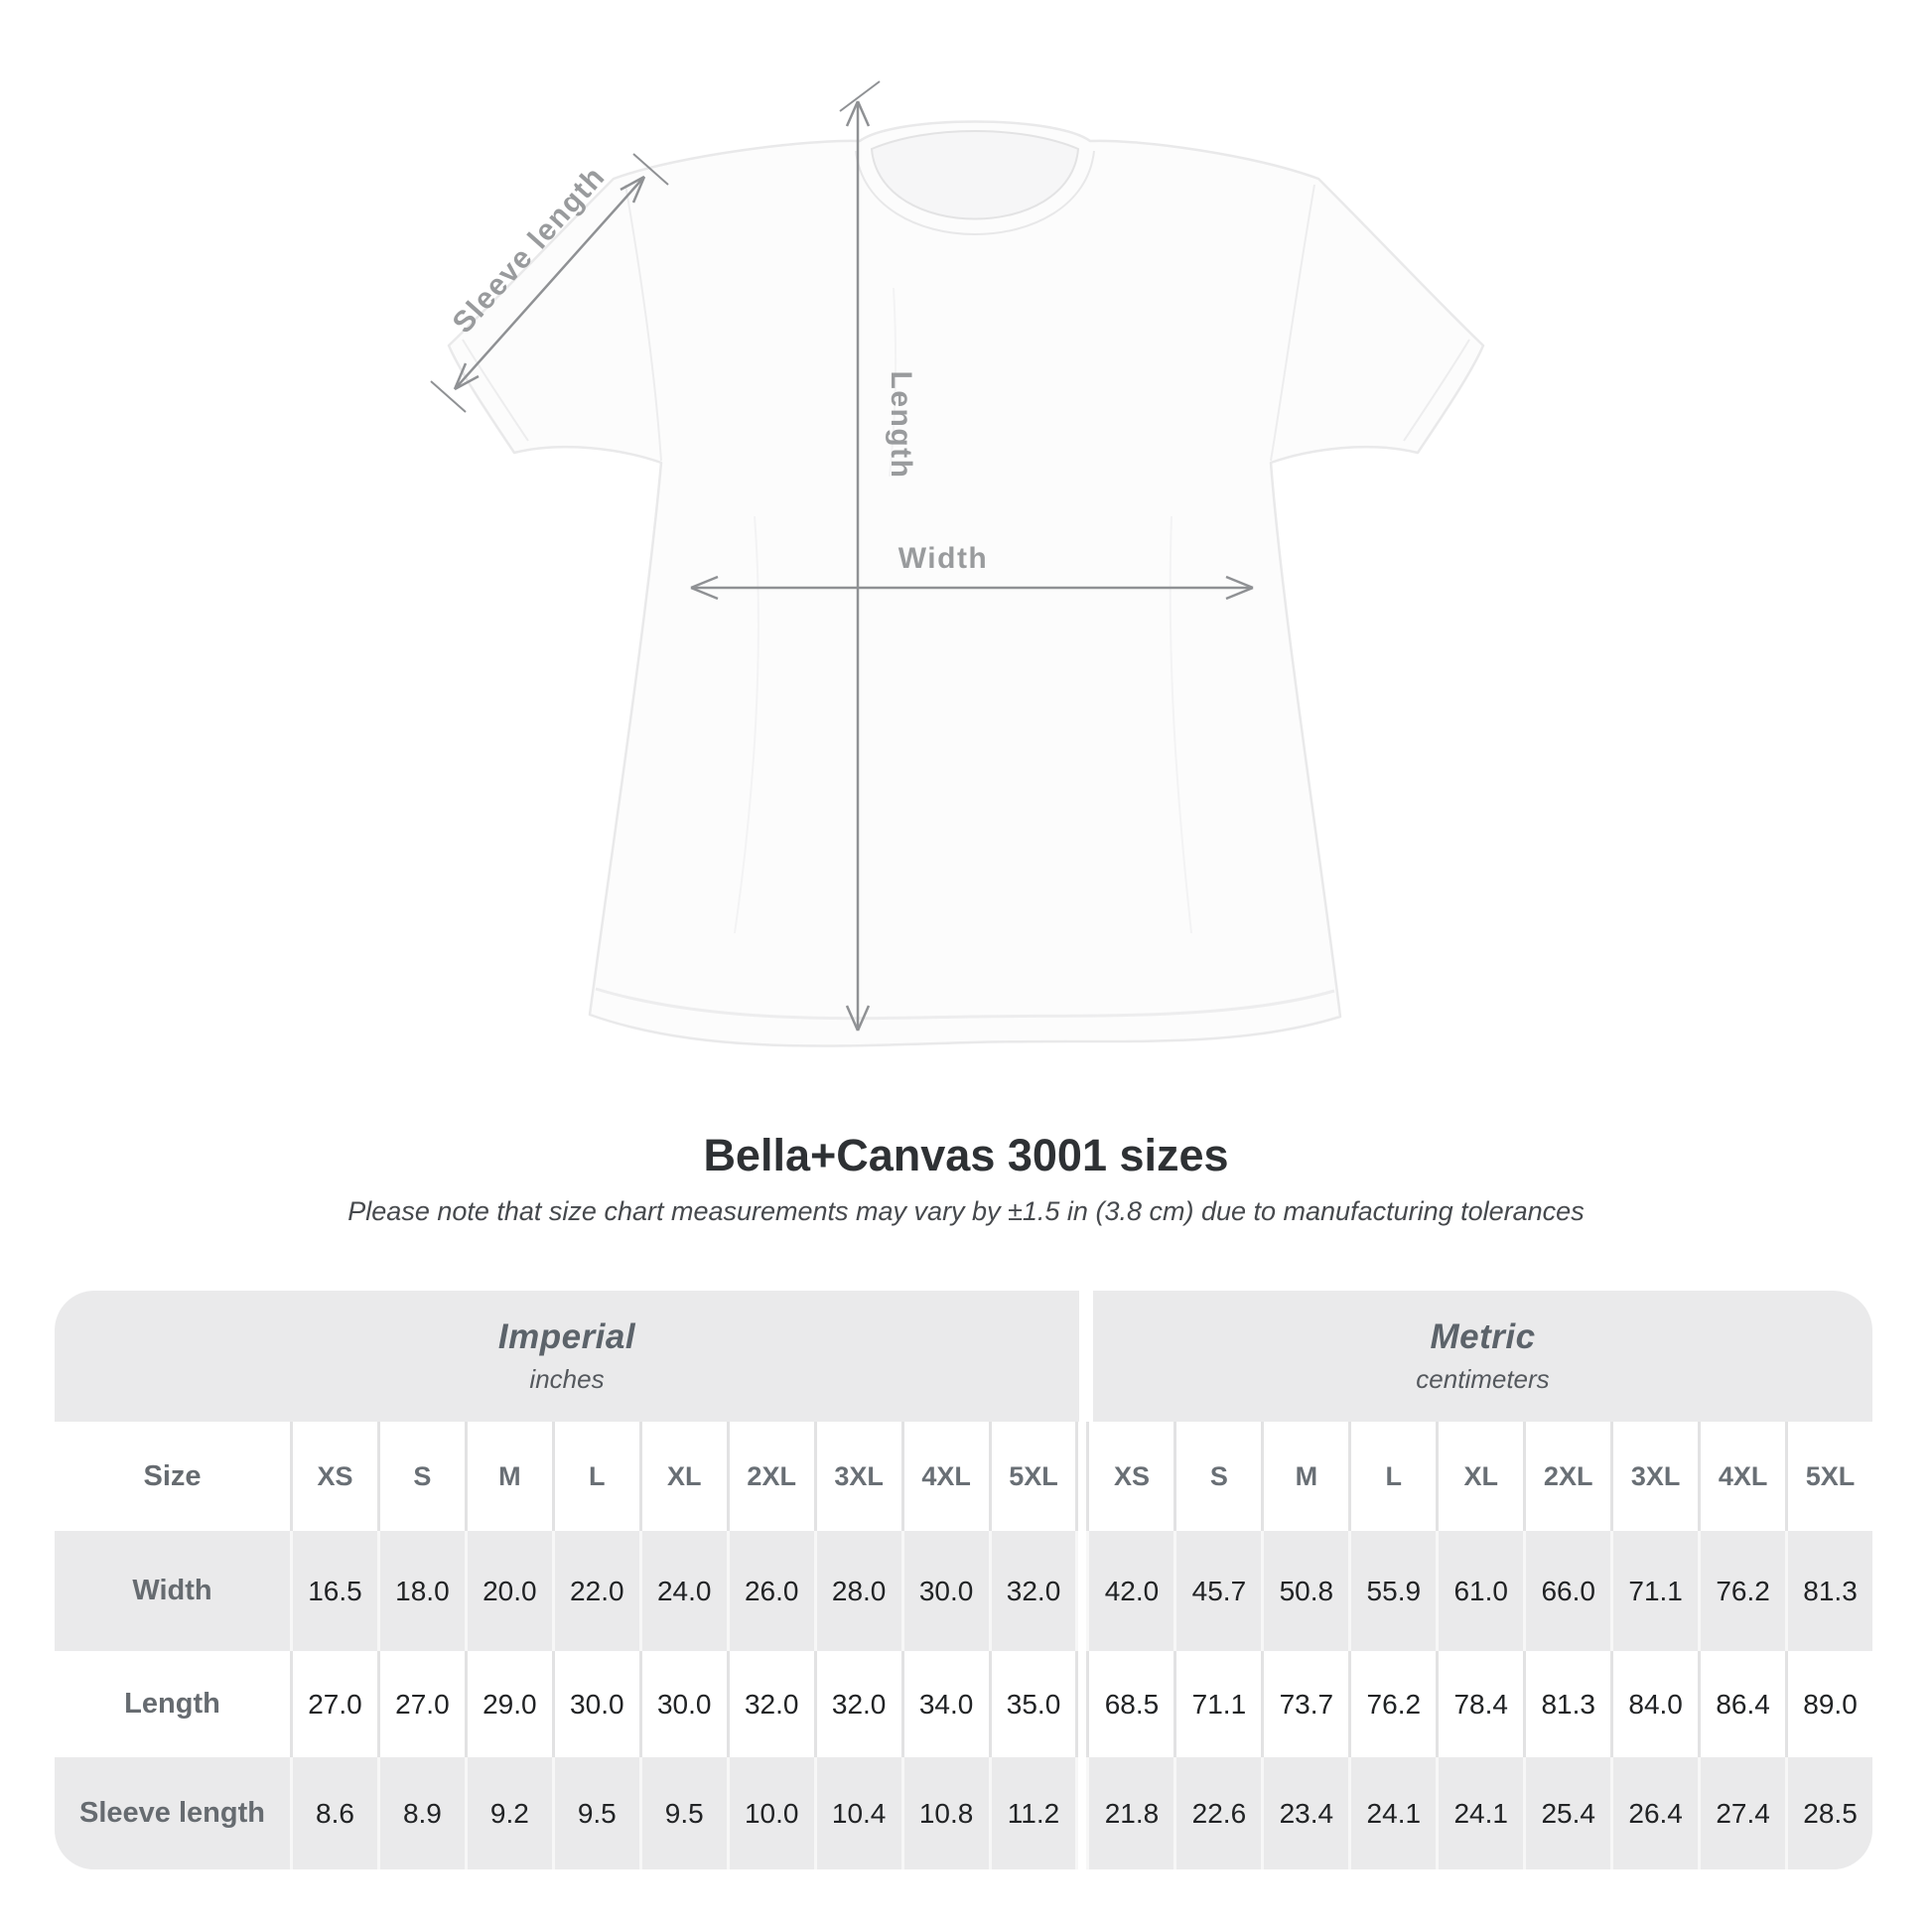 The width and height of the screenshot is (1932, 1932). What do you see at coordinates (1656, 1813) in the screenshot?
I see `value-cell: 26.4` at bounding box center [1656, 1813].